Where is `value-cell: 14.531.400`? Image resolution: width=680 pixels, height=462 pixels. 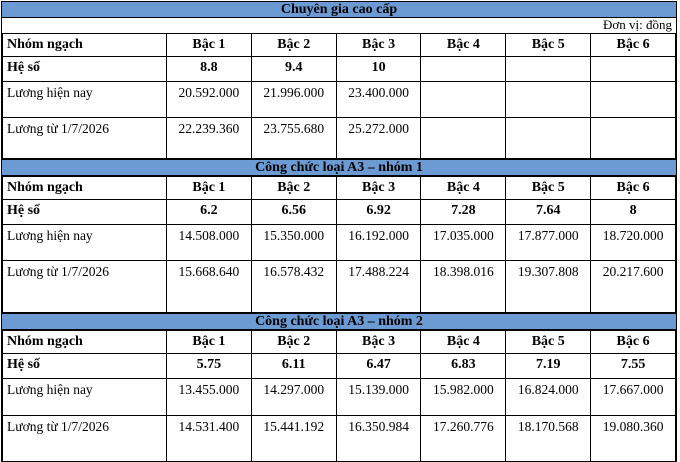
value-cell: 14.531.400 is located at coordinates (209, 438).